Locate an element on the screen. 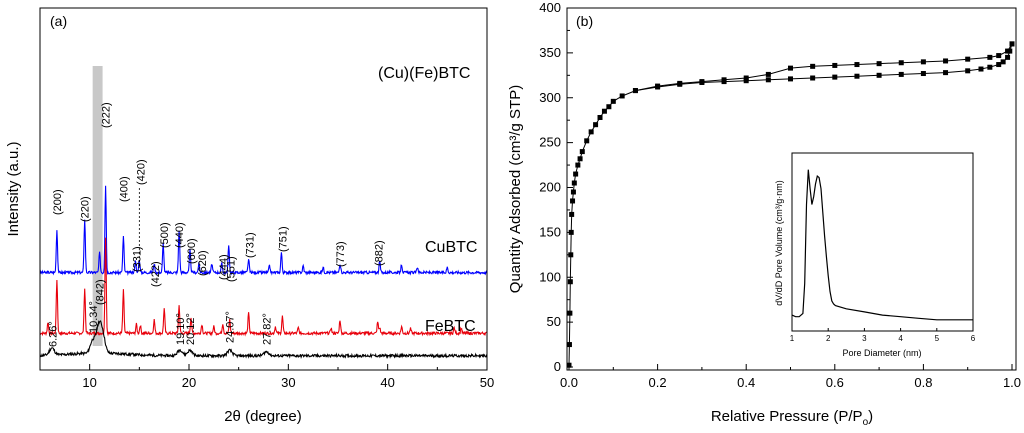 The image size is (1024, 433). isotherm-y-tick-label: 0 is located at coordinates (557, 366).